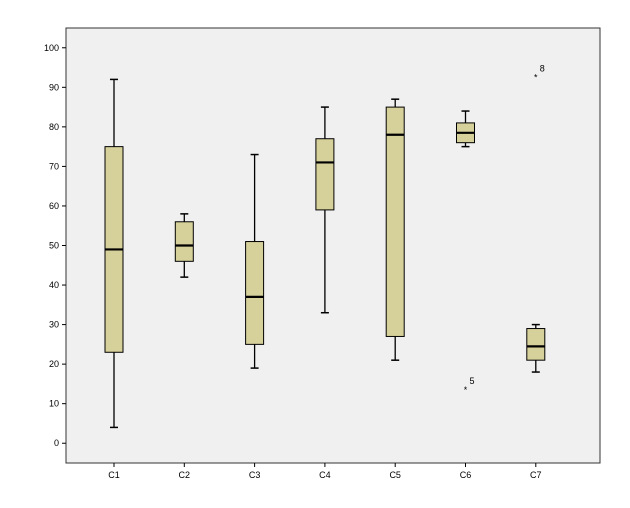 Image resolution: width=630 pixels, height=508 pixels. What do you see at coordinates (54, 87) in the screenshot?
I see `y-tick-label: 90` at bounding box center [54, 87].